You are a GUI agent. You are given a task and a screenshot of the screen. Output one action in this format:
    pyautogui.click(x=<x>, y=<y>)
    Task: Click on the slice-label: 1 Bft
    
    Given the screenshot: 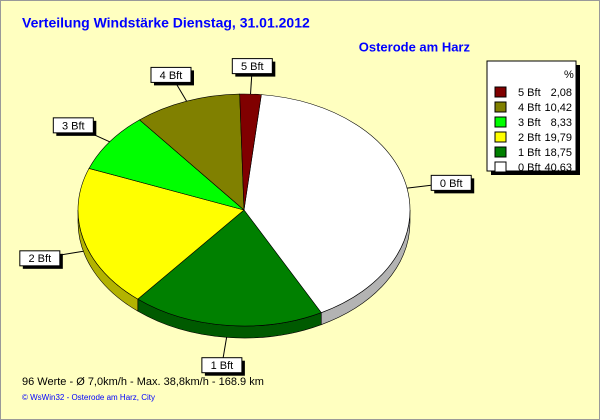 What is the action you would take?
    pyautogui.click(x=222, y=366)
    